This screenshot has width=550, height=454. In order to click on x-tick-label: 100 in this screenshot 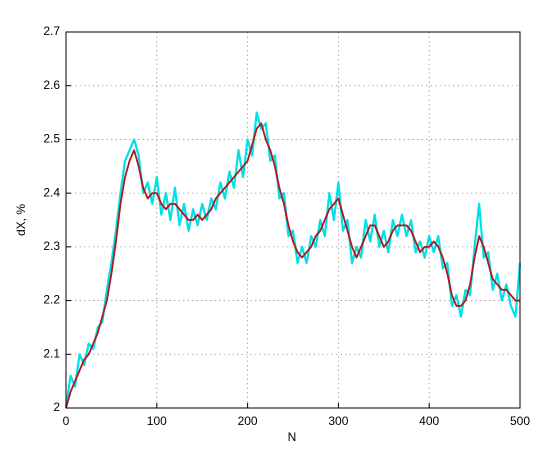, I will do `click(157, 421)`.